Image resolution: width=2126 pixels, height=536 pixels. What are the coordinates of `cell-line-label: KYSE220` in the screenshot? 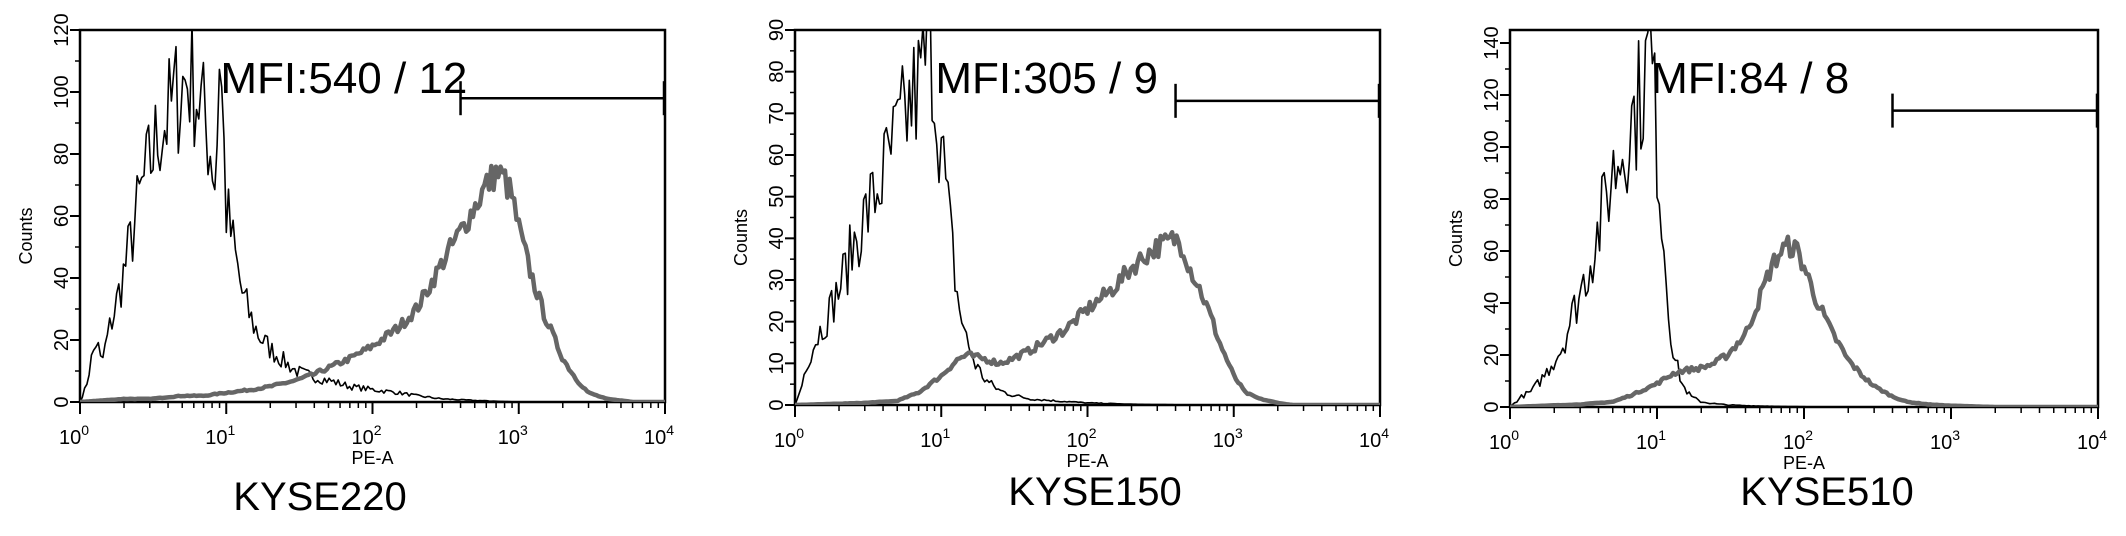 It's located at (319, 497).